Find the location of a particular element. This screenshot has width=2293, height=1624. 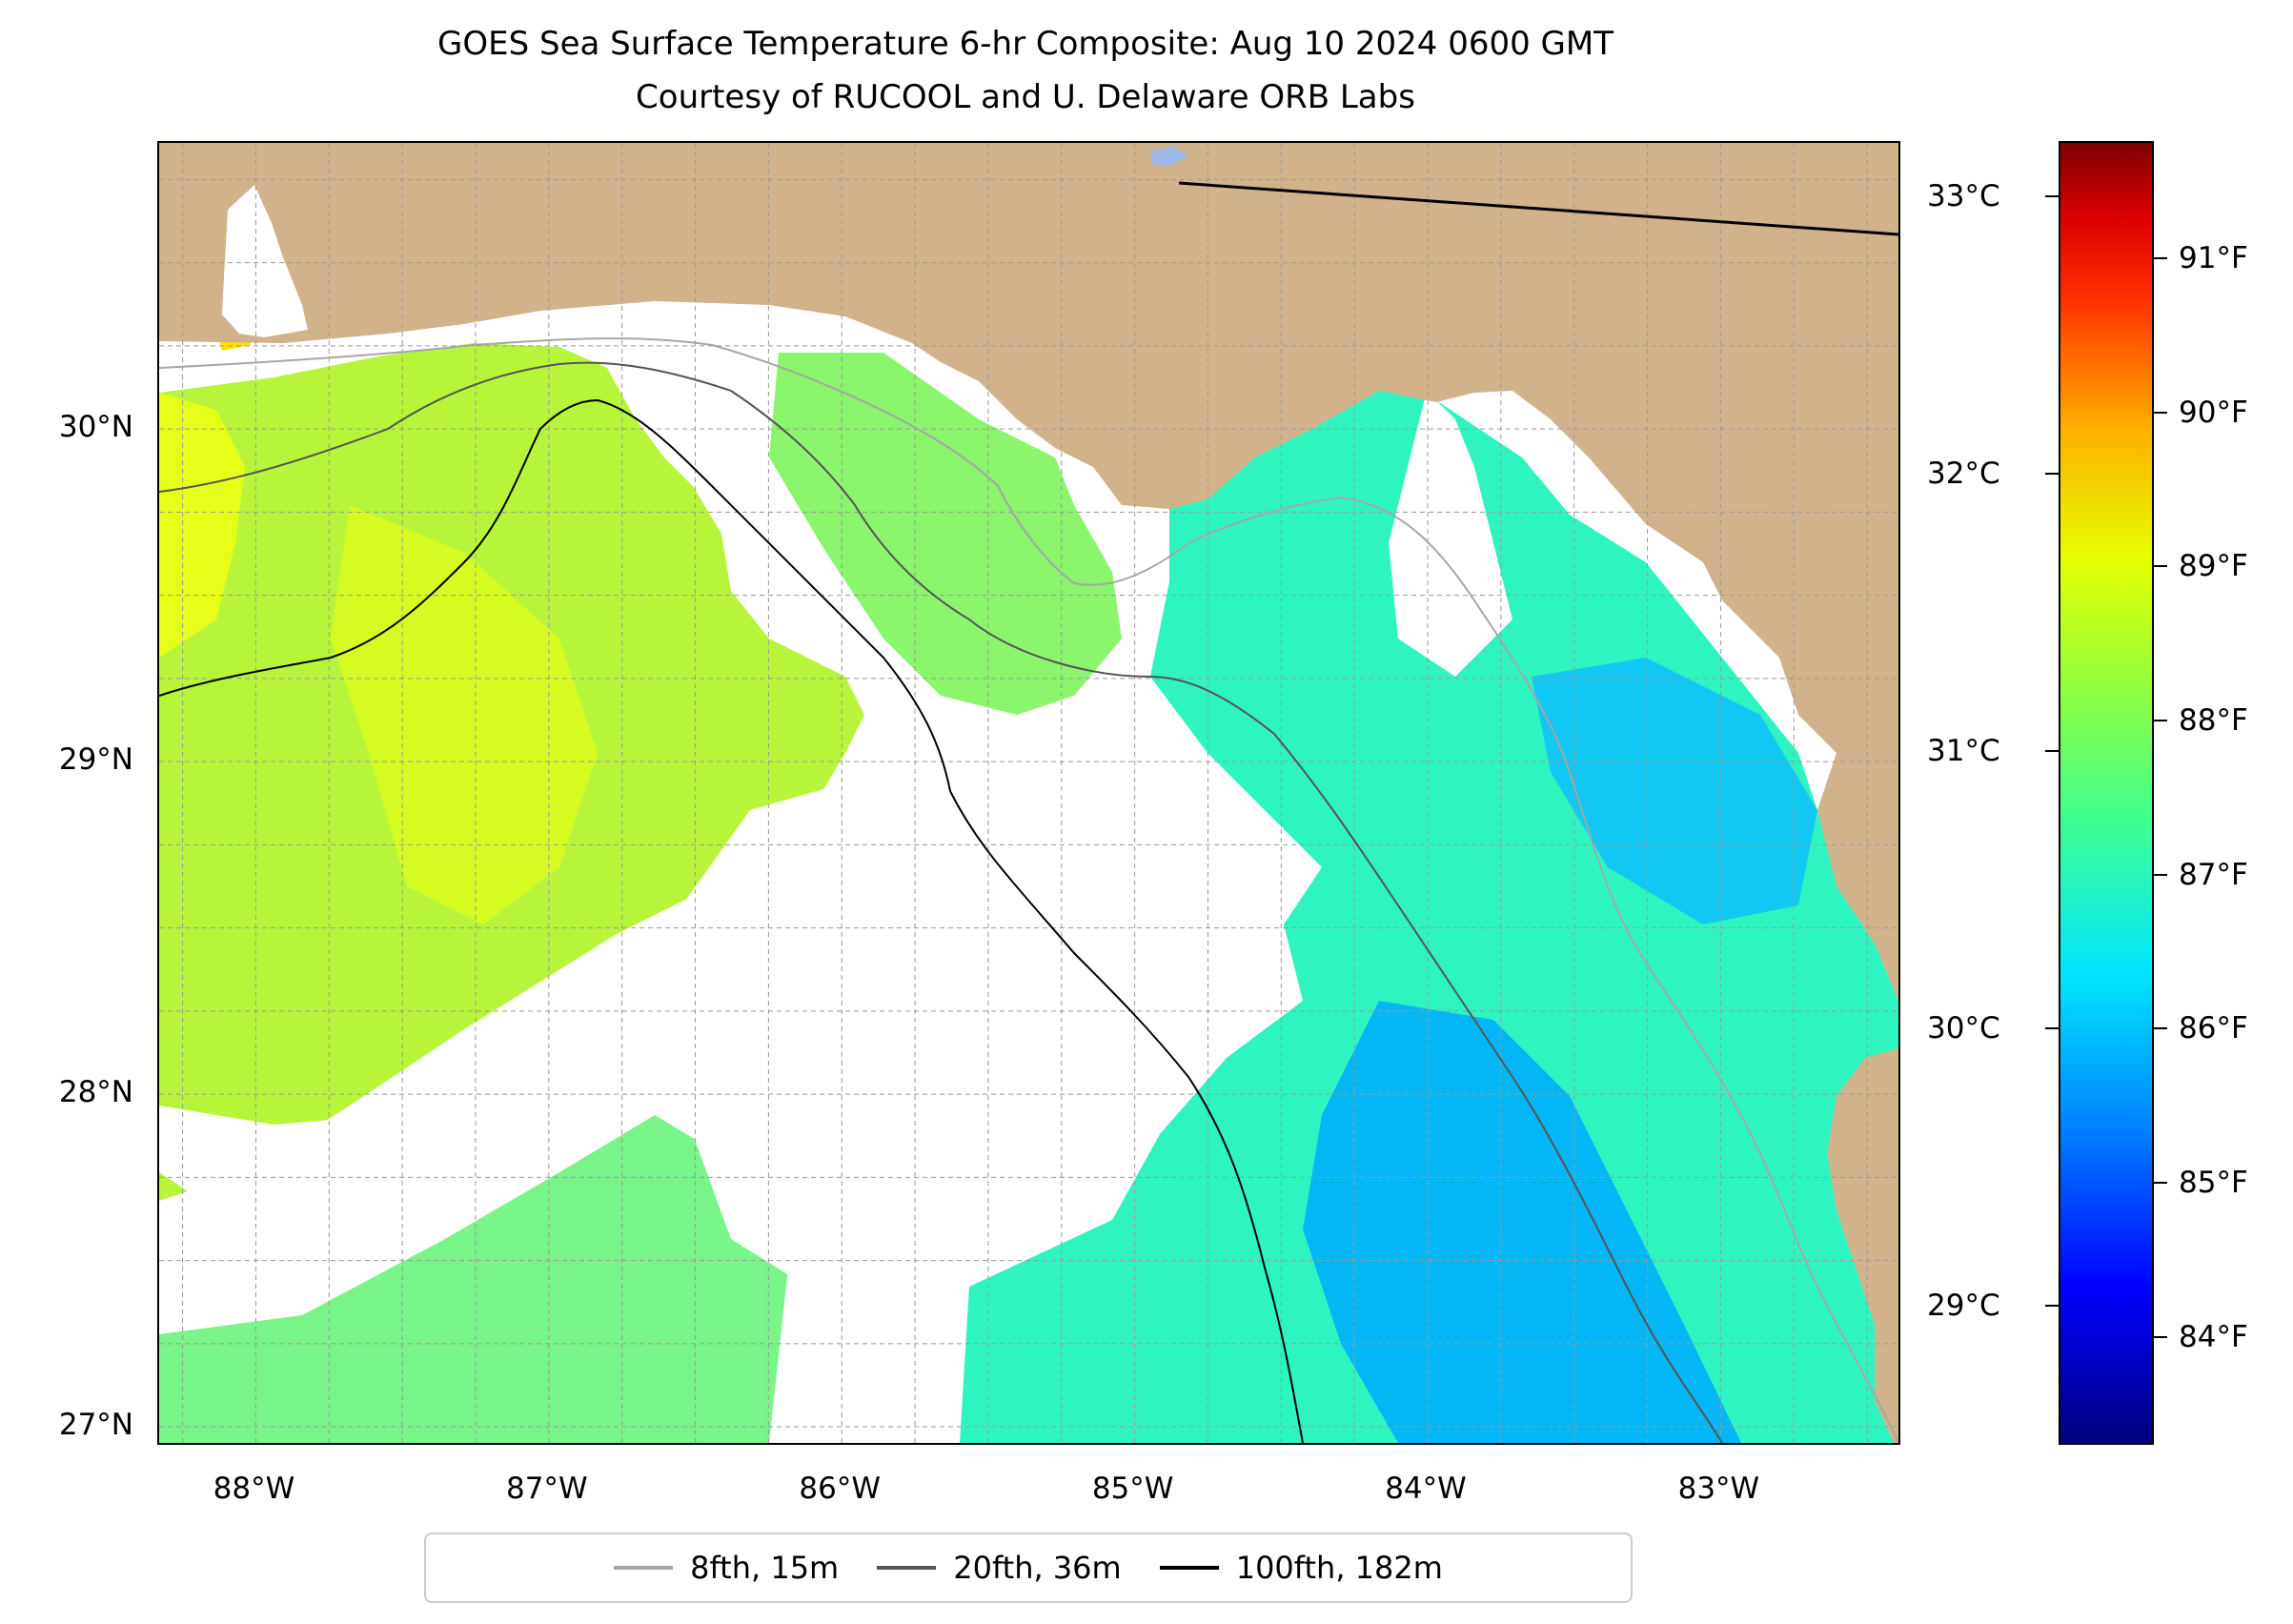

state-border is located at coordinates (1538, 208).